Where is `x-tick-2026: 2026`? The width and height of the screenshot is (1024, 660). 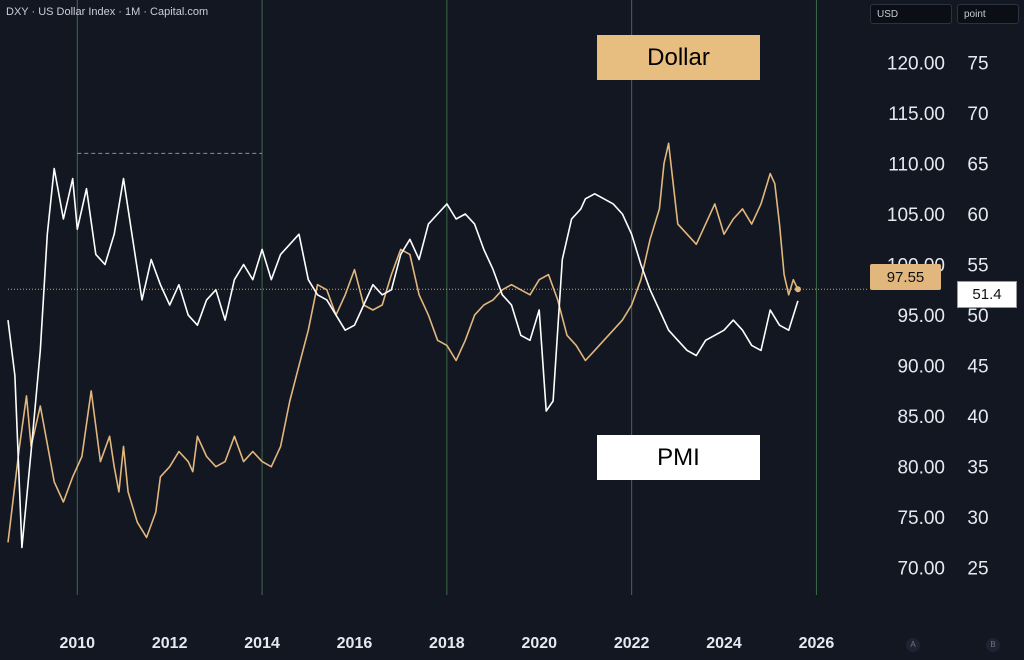
x-tick-2026: 2026 is located at coordinates (817, 643).